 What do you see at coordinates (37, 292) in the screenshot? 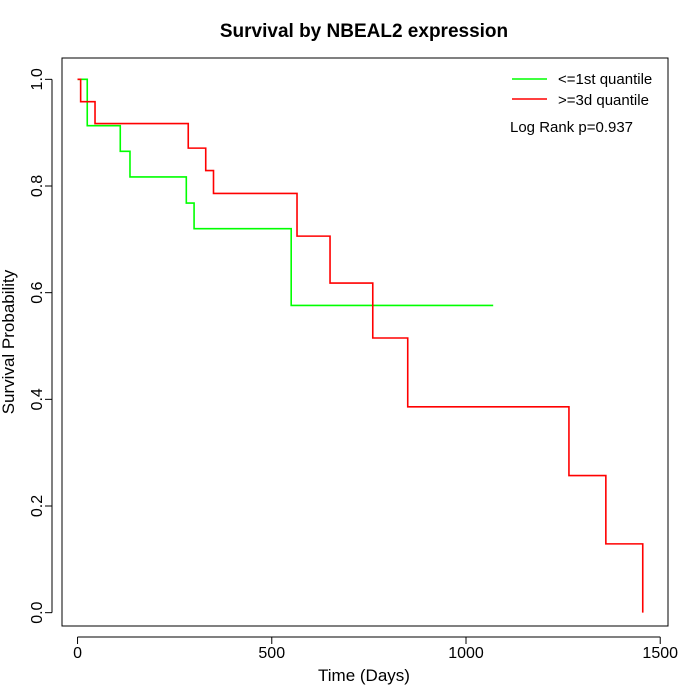
I see `y-tick-label: 0.6` at bounding box center [37, 292].